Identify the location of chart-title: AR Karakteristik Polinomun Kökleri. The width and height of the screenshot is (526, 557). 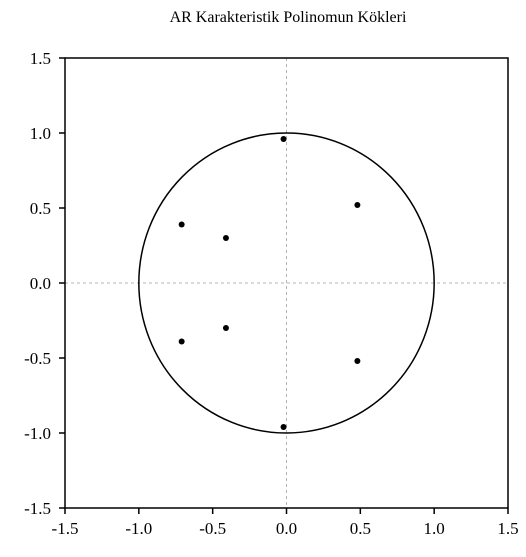
(288, 17).